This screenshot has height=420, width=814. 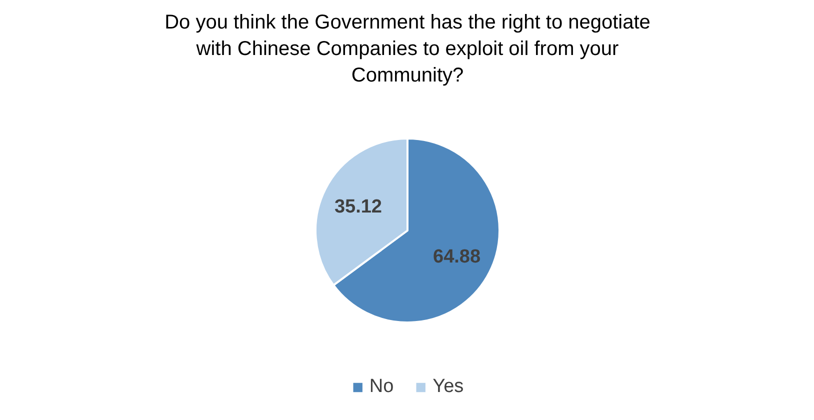 I want to click on legend-label: Yes, so click(x=448, y=387).